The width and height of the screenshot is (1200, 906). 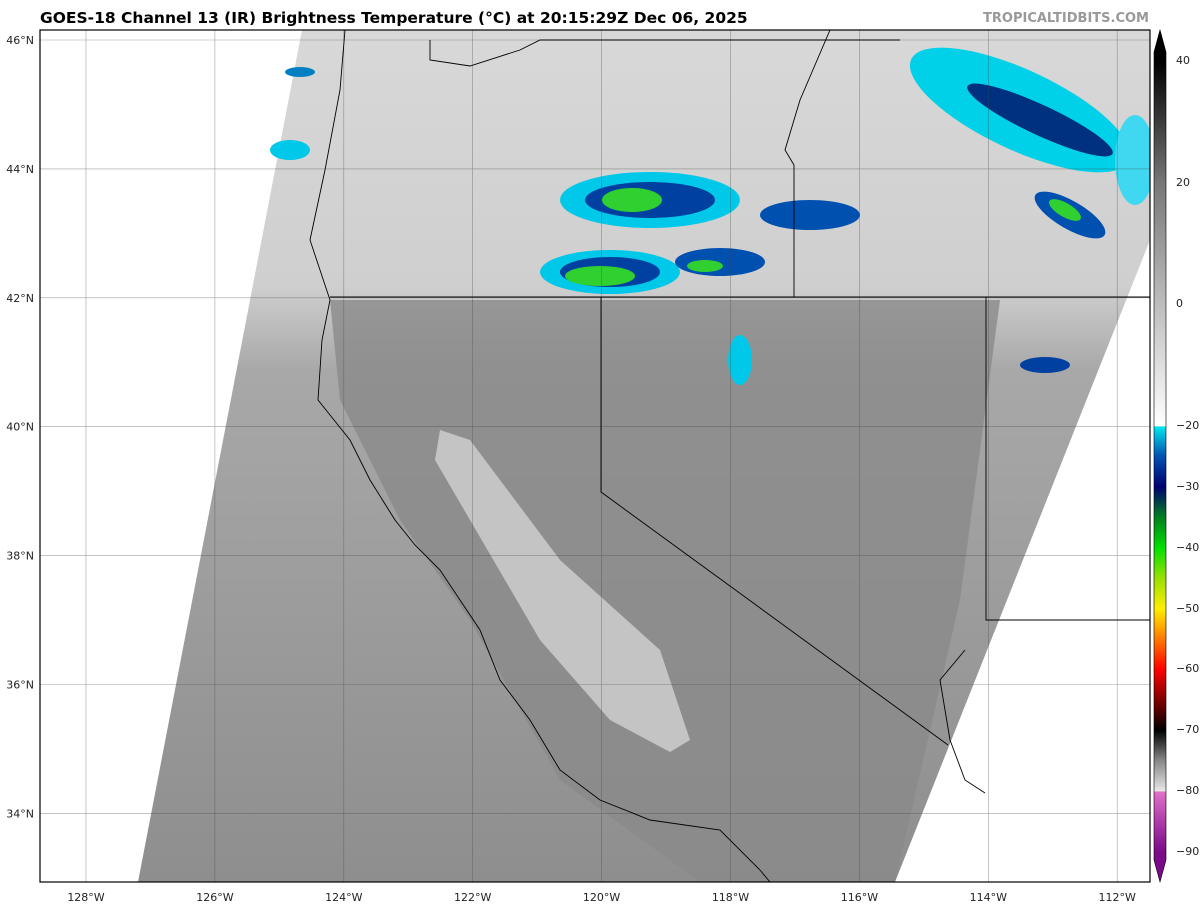 I want to click on central-valley, so click(x=562, y=591).